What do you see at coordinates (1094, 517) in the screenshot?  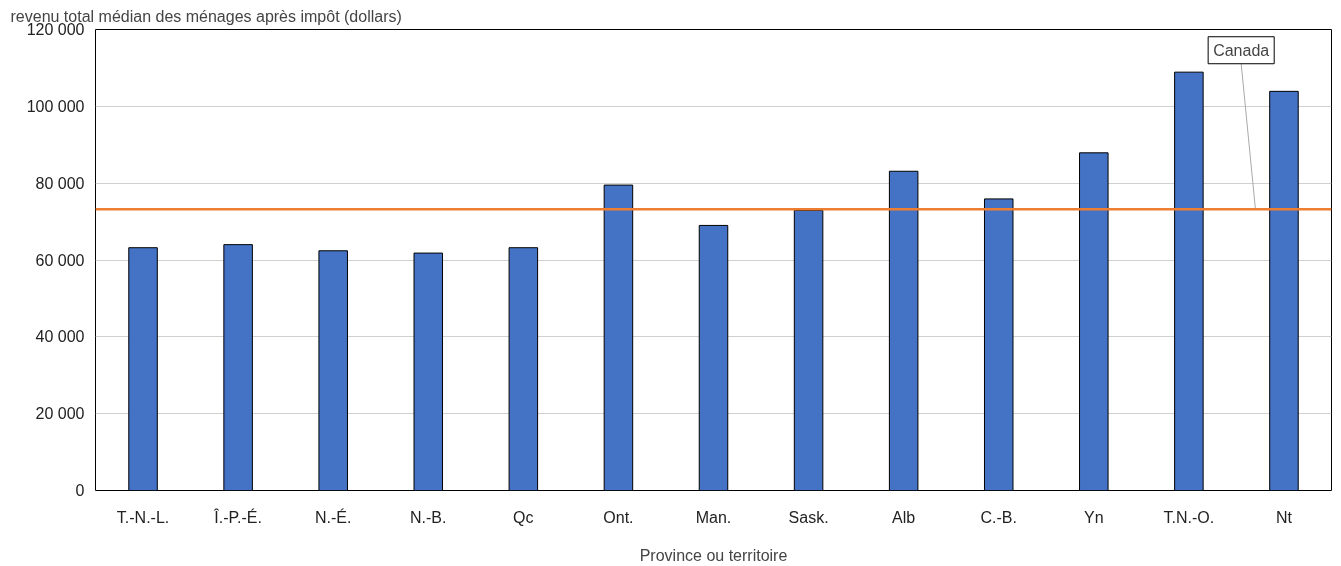 I see `x-tick-label: Yn` at bounding box center [1094, 517].